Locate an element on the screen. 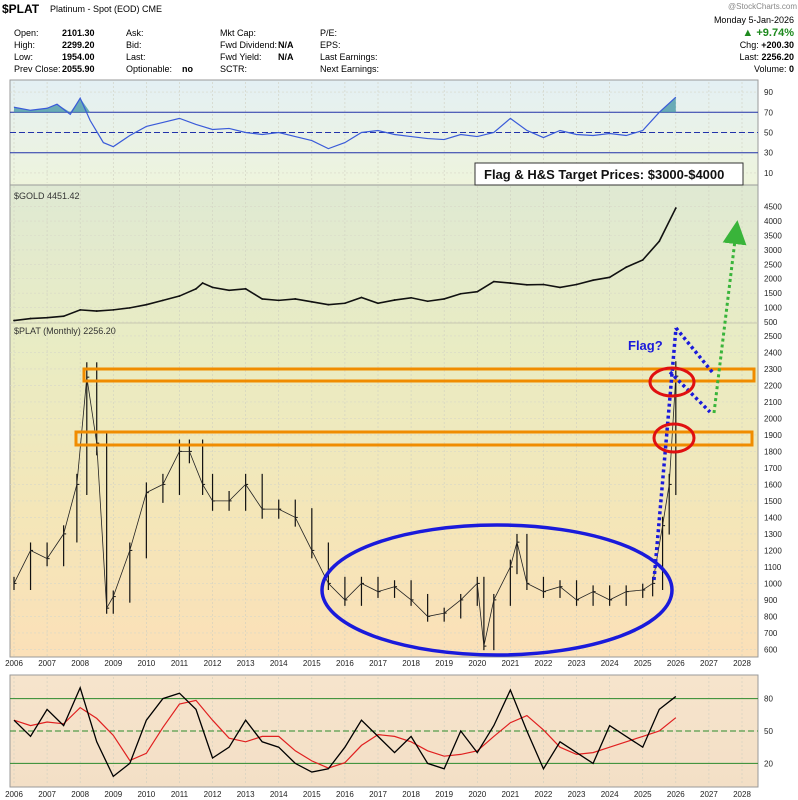 The image size is (798, 800). rsi-tick-label: 50 is located at coordinates (768, 133).